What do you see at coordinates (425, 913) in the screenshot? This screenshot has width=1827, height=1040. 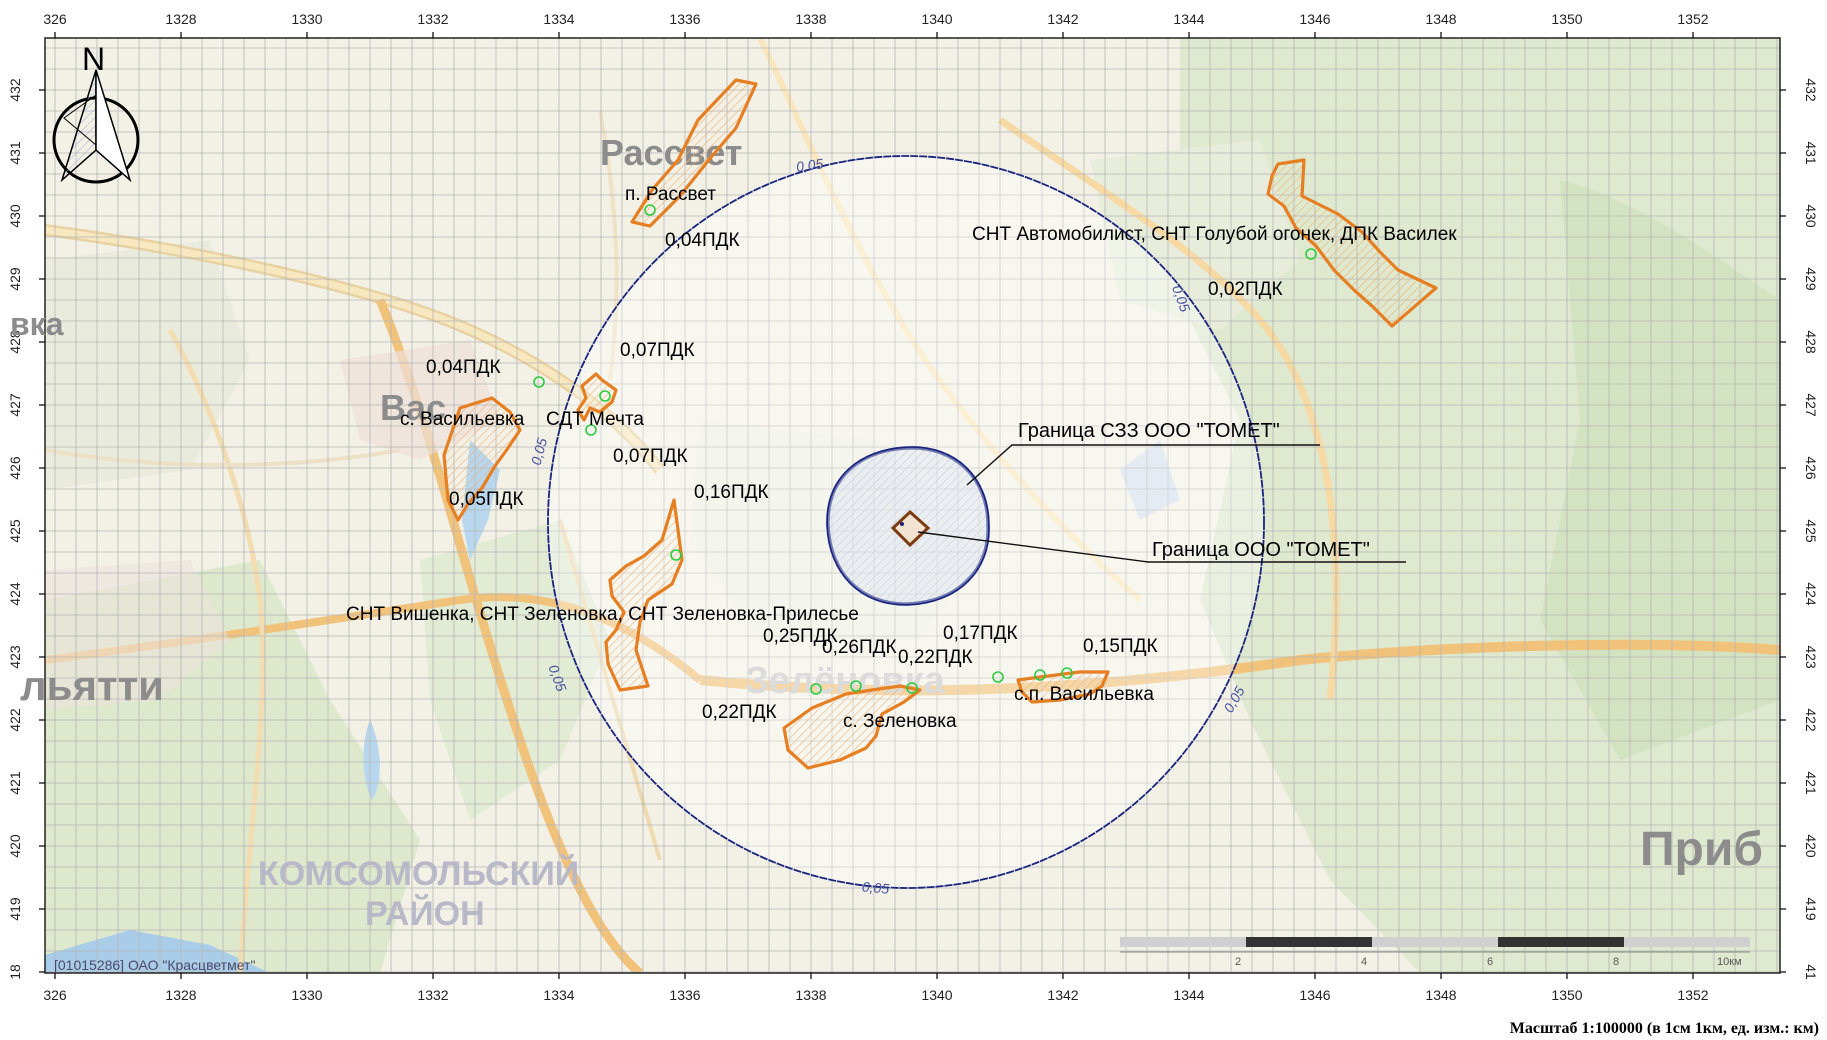 I see `basemap-label-rayon: РАЙОН` at bounding box center [425, 913].